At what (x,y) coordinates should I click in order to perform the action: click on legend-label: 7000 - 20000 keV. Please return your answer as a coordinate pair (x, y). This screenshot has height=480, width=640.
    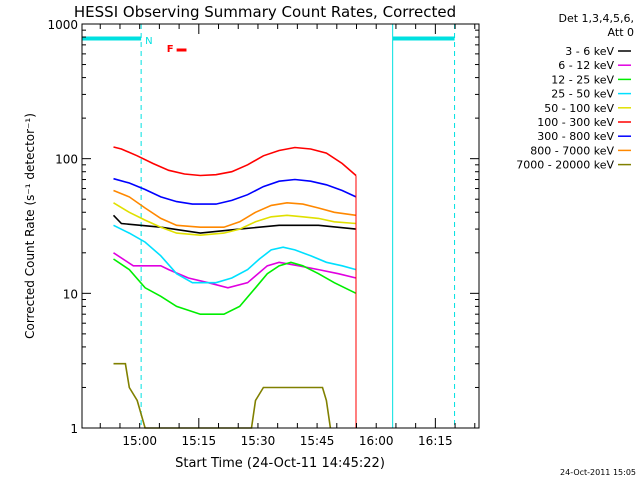
    Looking at the image, I should click on (565, 165).